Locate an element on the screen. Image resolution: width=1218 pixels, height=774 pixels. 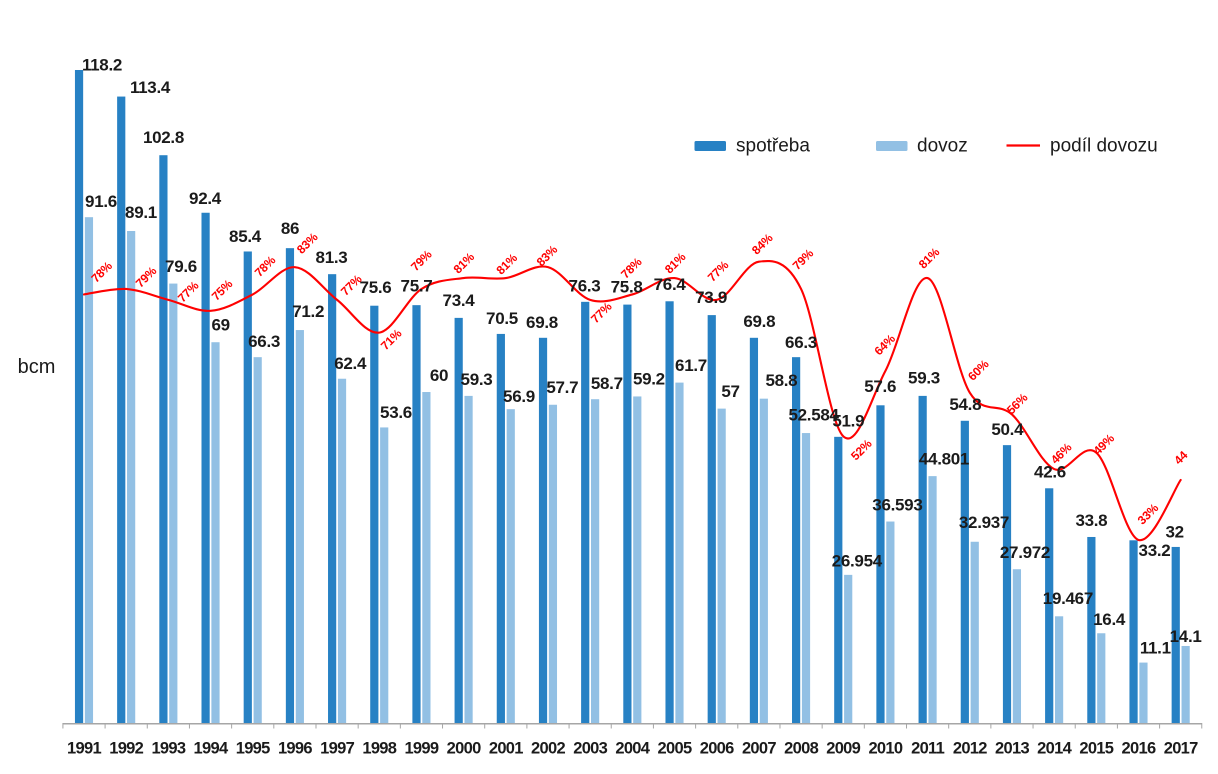
svg-text: 11.1 is located at coordinates (1155, 648).